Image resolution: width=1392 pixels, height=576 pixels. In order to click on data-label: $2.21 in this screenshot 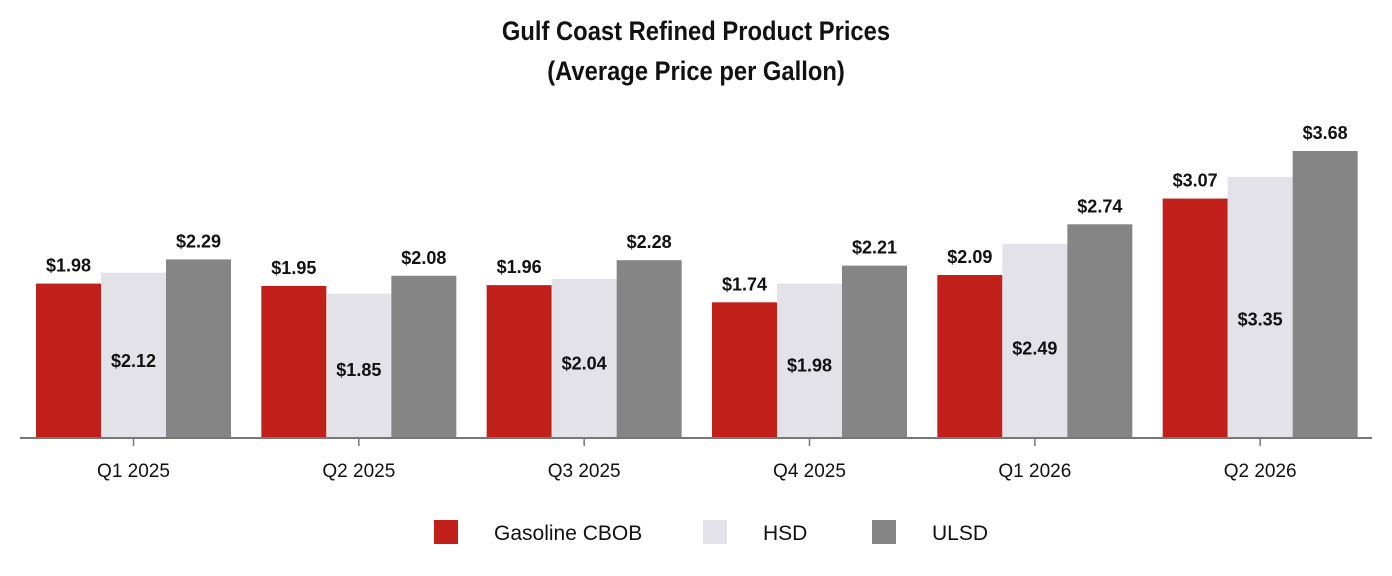, I will do `click(874, 248)`.